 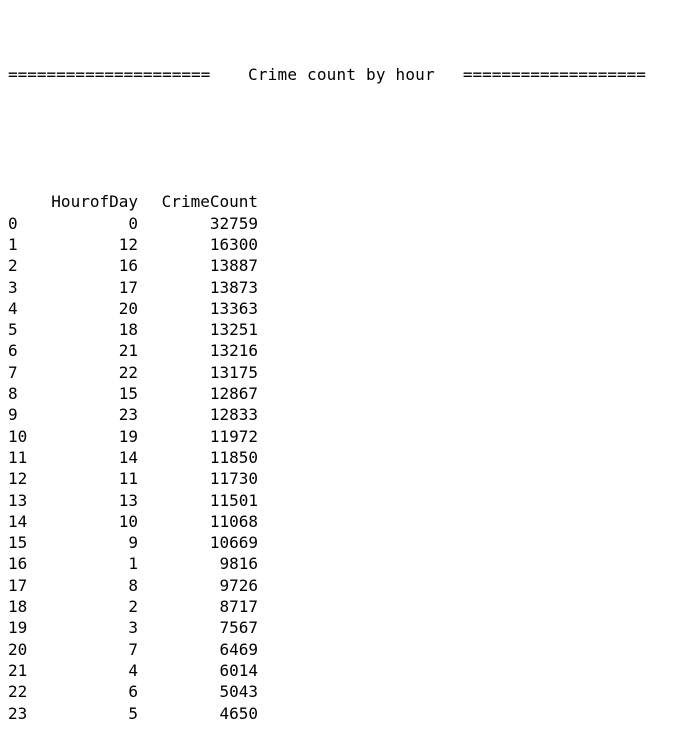 I want to click on table-row: 9 23 12833, so click(x=133, y=414).